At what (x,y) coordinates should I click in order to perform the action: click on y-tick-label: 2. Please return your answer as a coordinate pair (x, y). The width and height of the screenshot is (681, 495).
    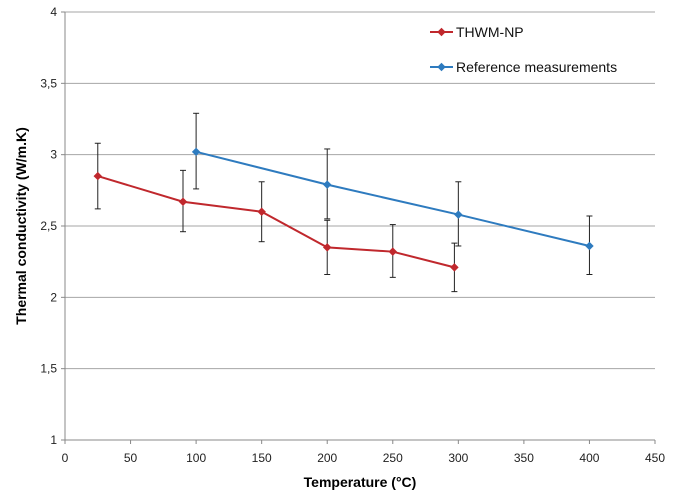
    Looking at the image, I should click on (53, 297).